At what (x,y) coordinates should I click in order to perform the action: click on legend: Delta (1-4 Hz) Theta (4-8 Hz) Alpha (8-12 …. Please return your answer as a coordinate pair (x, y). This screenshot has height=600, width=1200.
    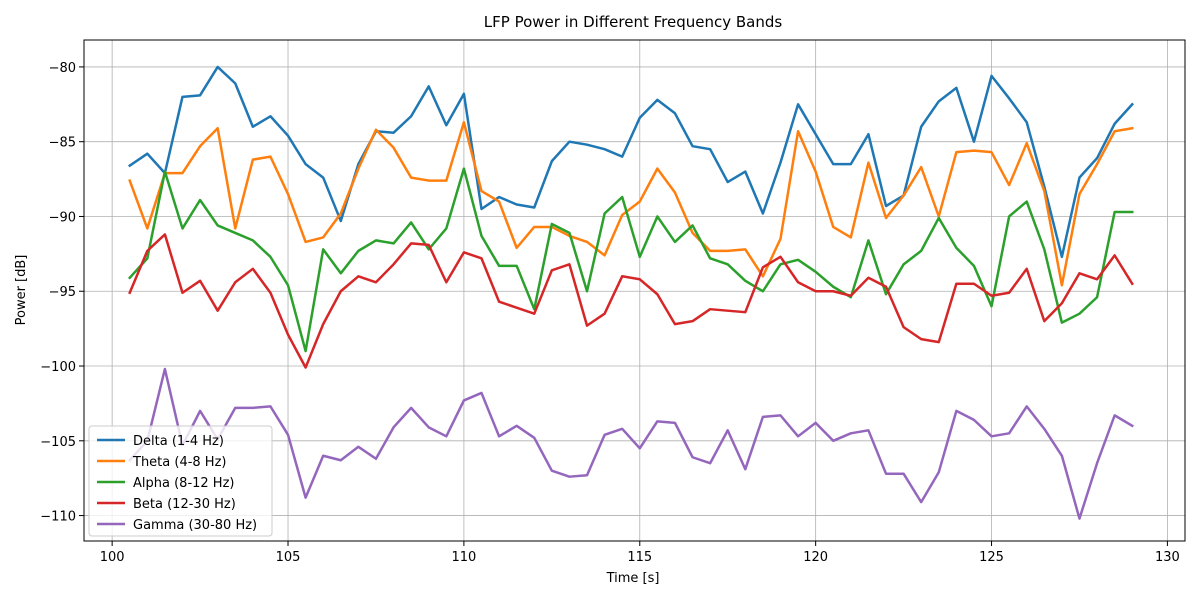
    Looking at the image, I should click on (180, 481).